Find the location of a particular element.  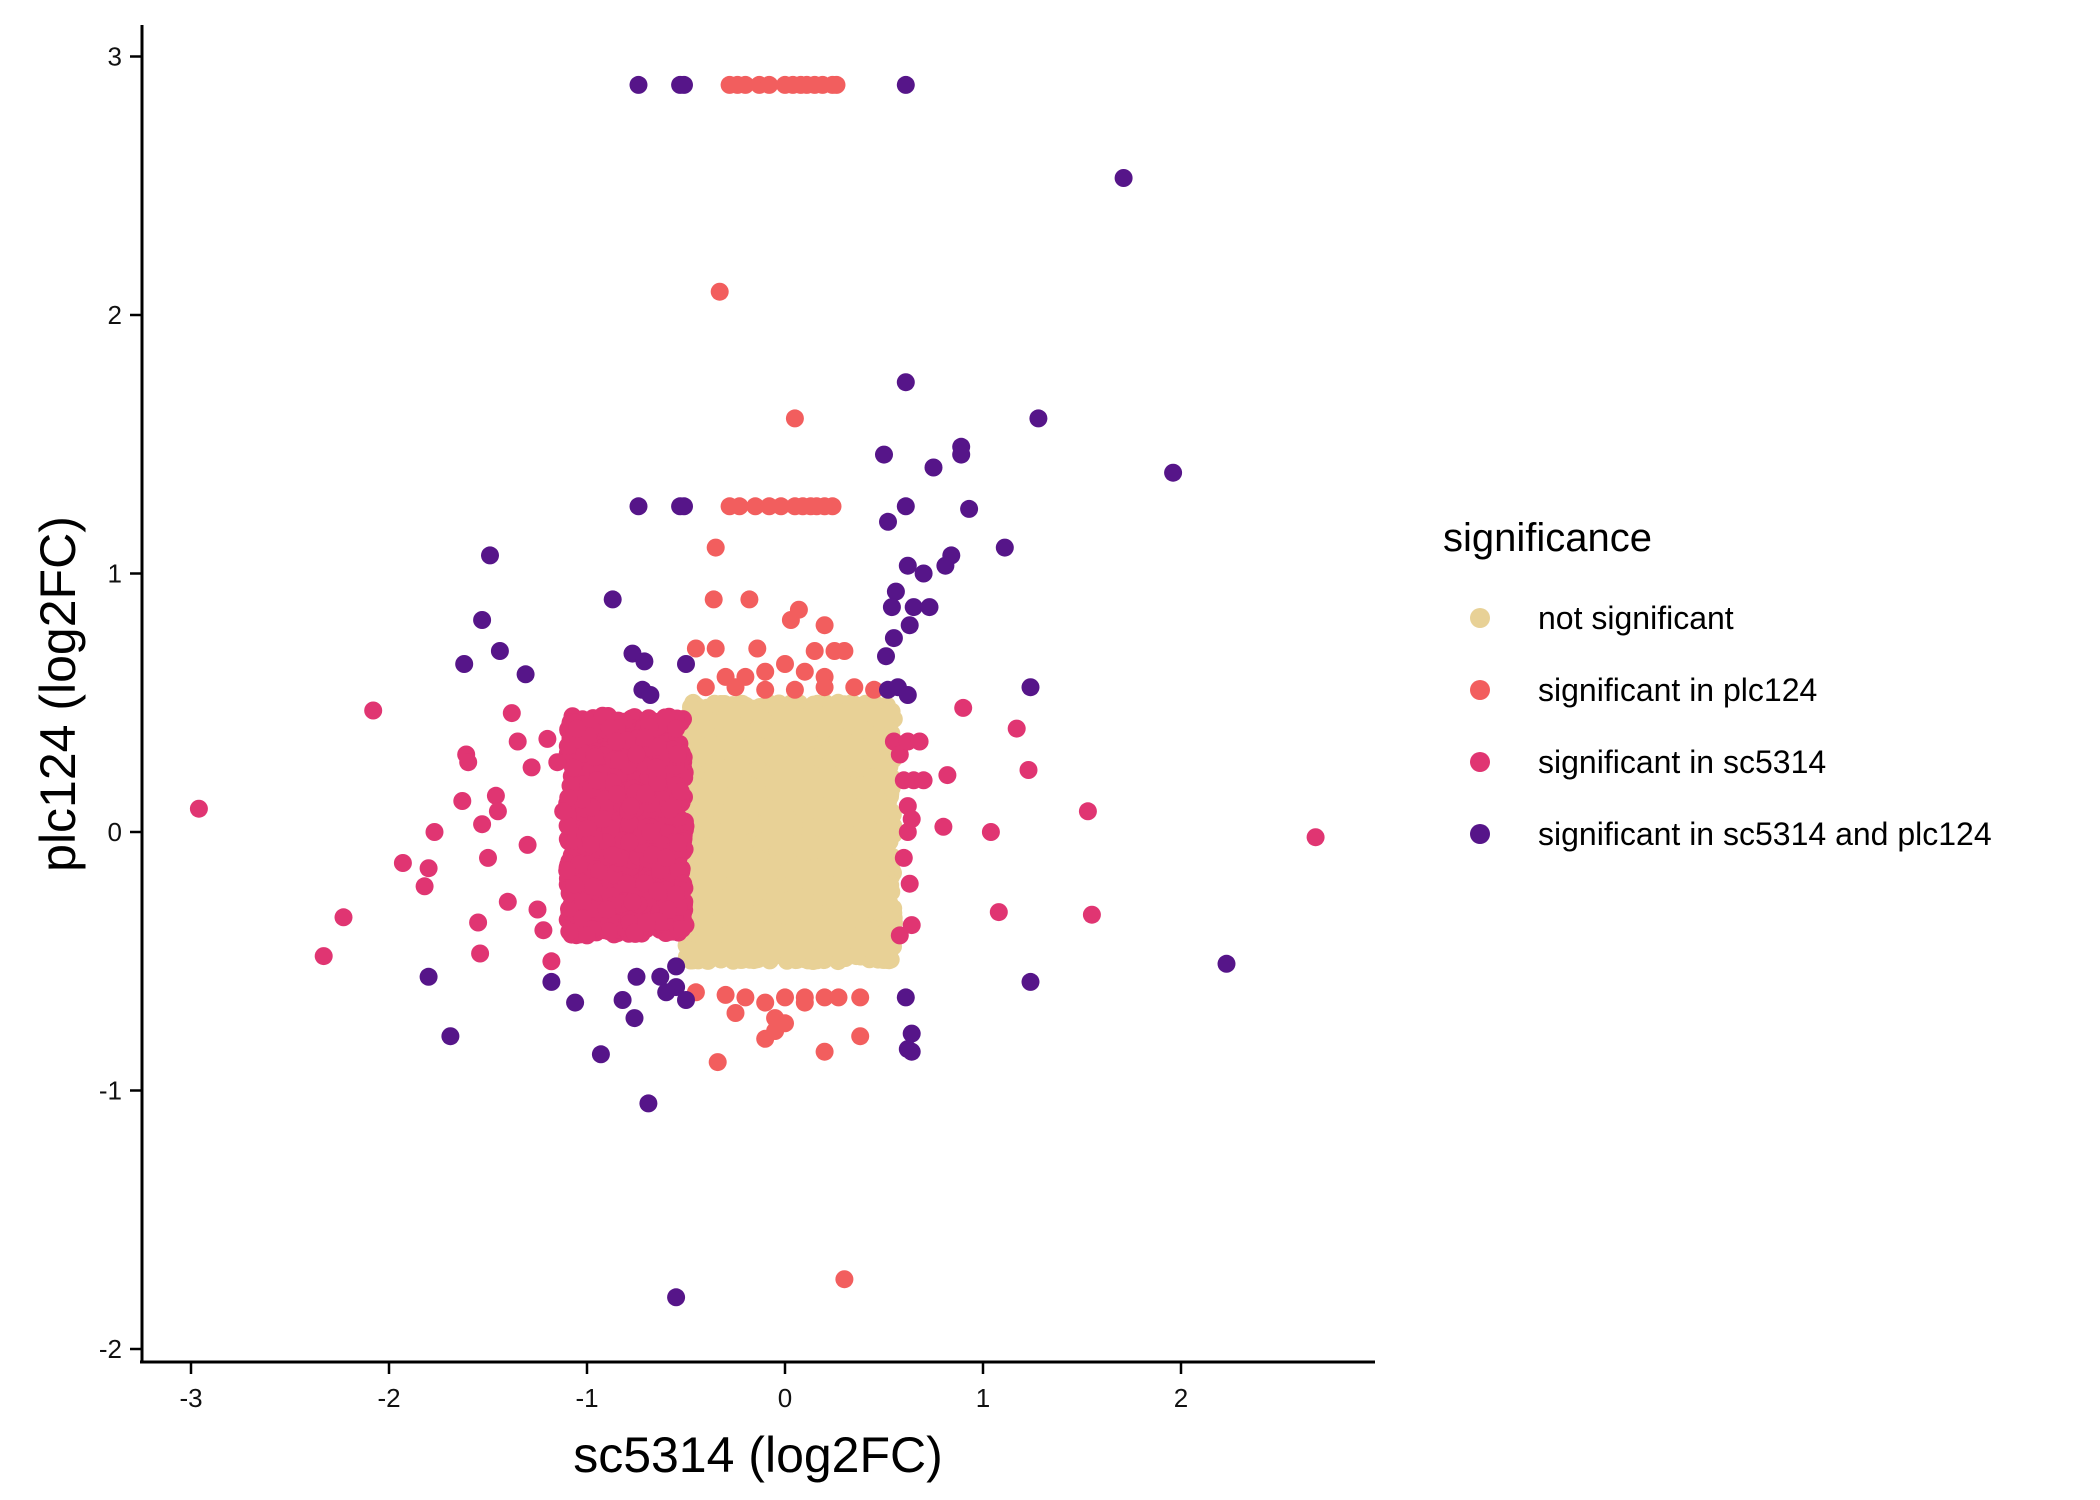

y-tick-label: -2 is located at coordinates (110, 1349).